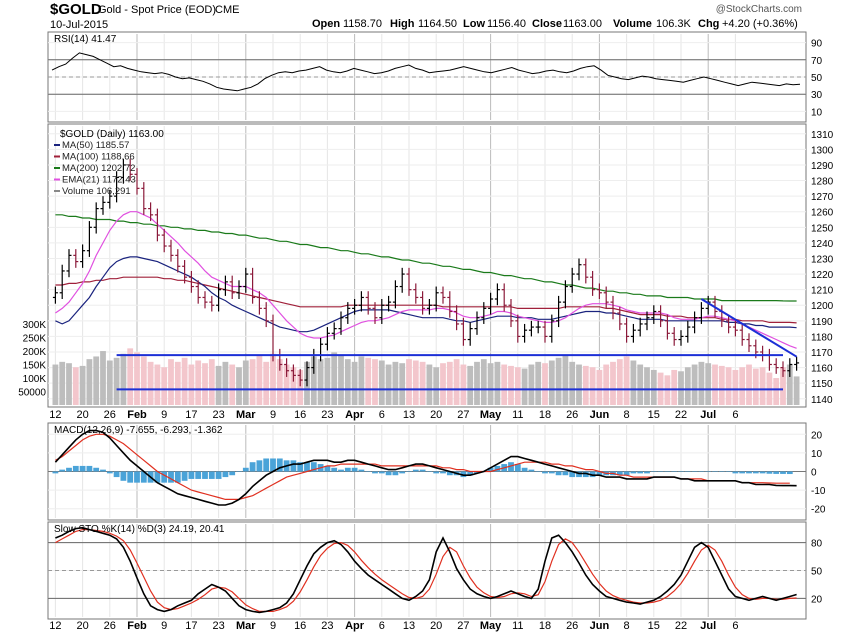 The image size is (850, 633). Describe the element at coordinates (300, 415) in the screenshot. I see `x-tick-label: 16` at that location.